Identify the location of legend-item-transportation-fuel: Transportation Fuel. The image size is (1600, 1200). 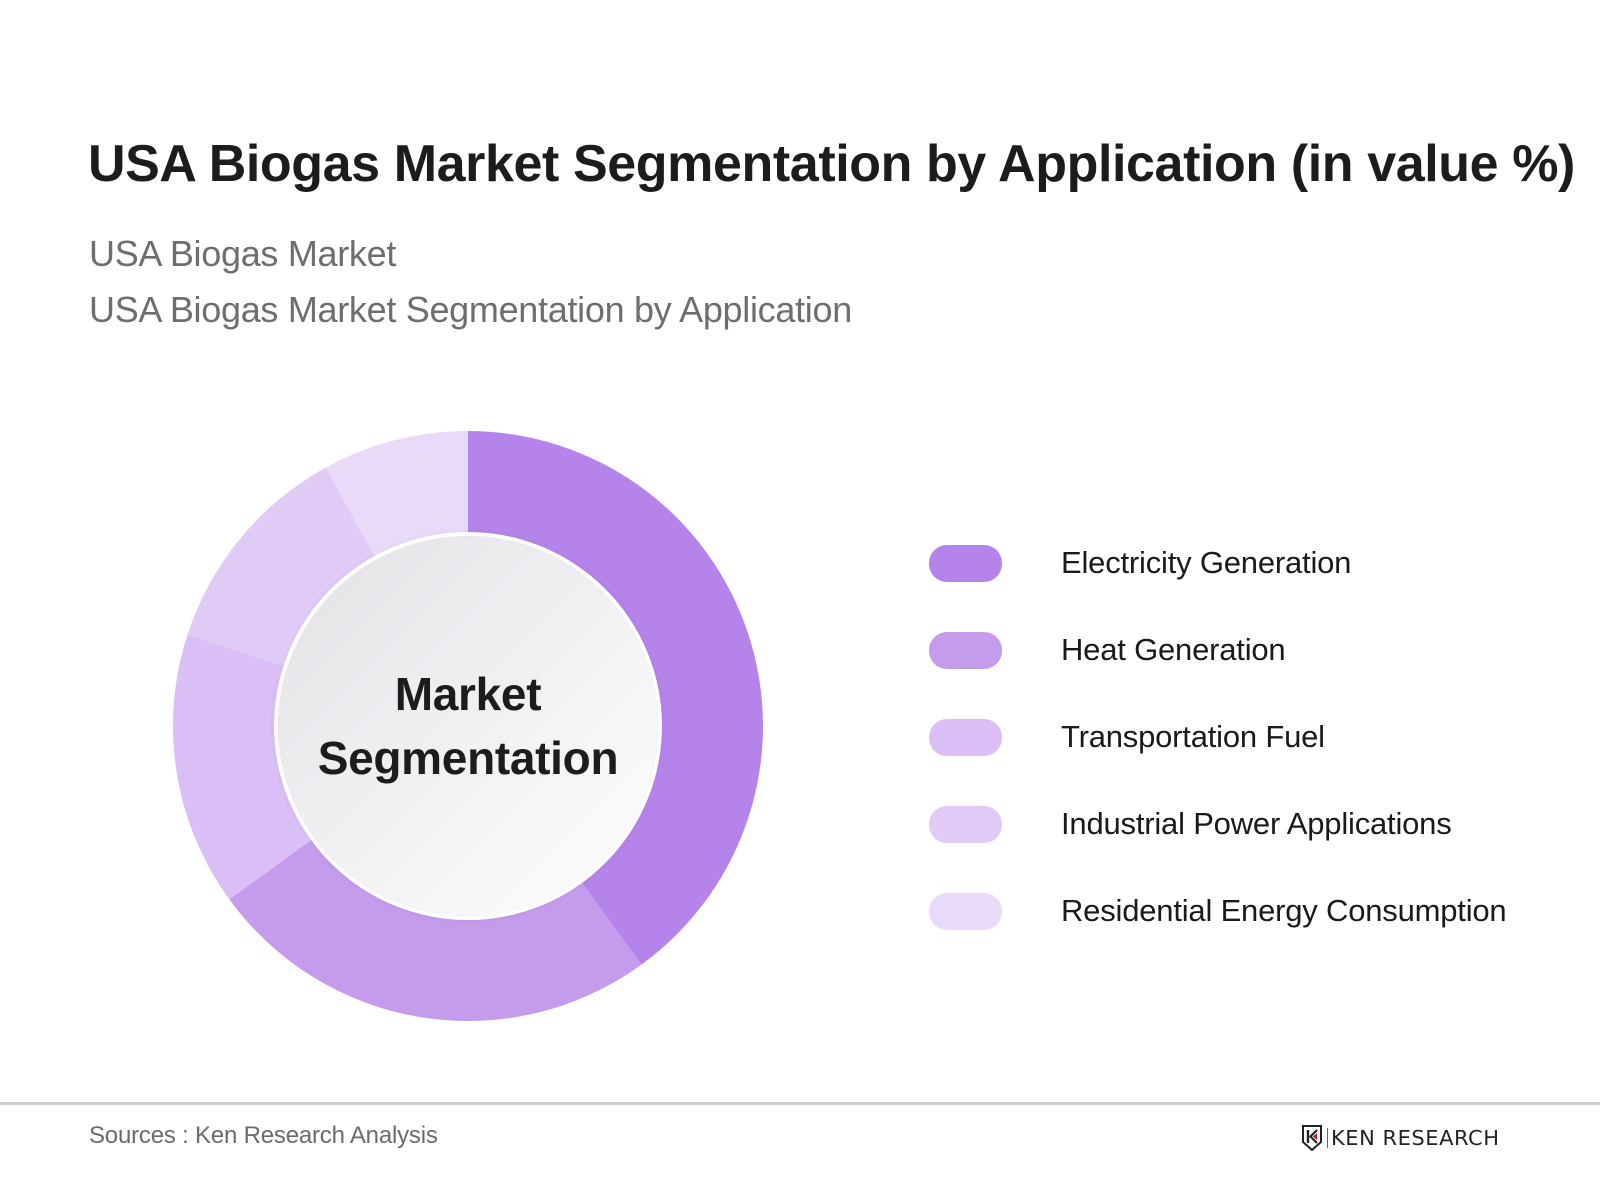
(1249, 762).